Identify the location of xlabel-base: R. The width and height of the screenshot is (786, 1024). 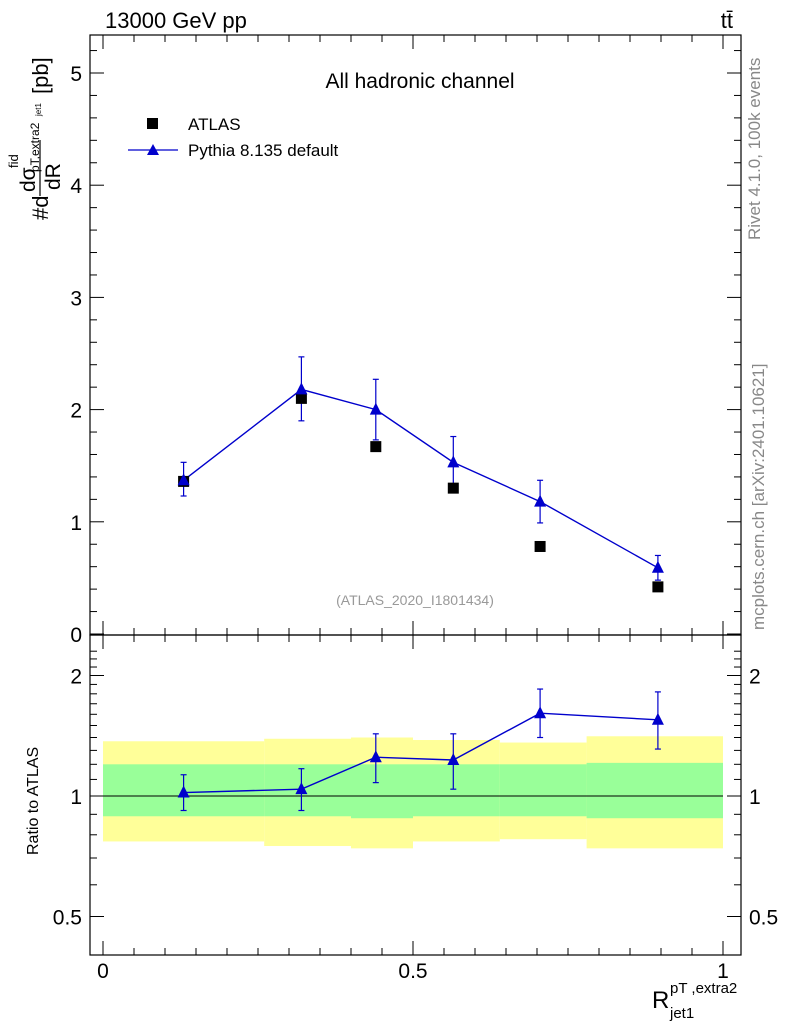
(660, 1000).